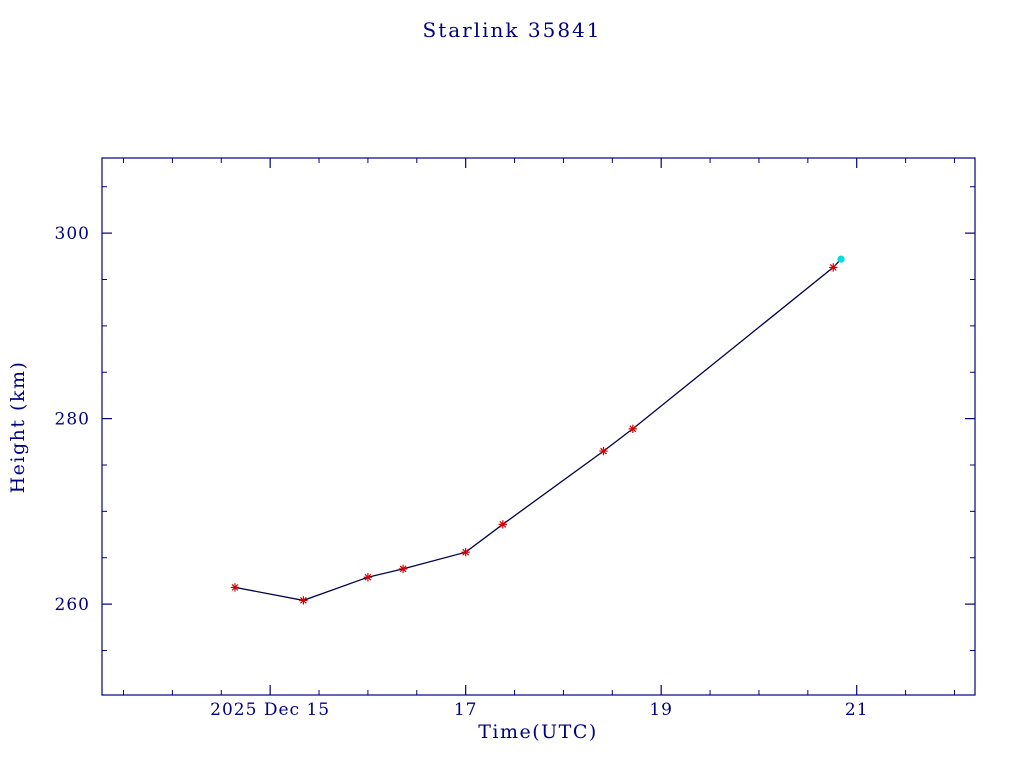 The image size is (1024, 768). Describe the element at coordinates (270, 710) in the screenshot. I see `x-tick-label: 2025 Dec 15` at that location.